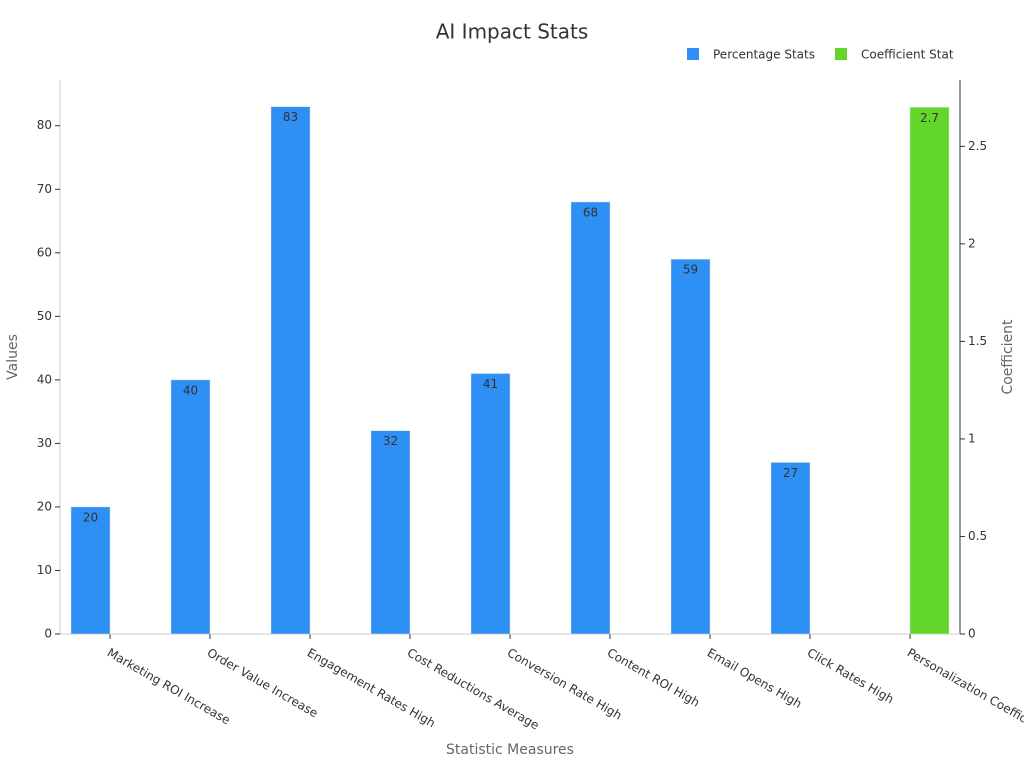 This screenshot has width=1024, height=768. I want to click on y-tick-label: 60, so click(44, 252).